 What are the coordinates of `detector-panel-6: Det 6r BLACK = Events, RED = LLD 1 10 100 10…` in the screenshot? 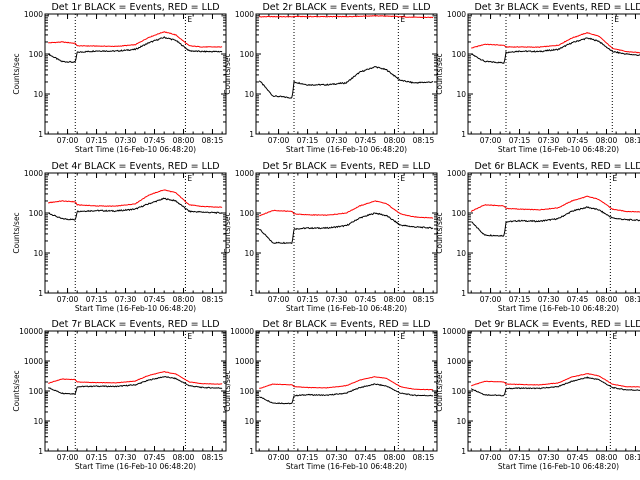 It's located at (537, 237).